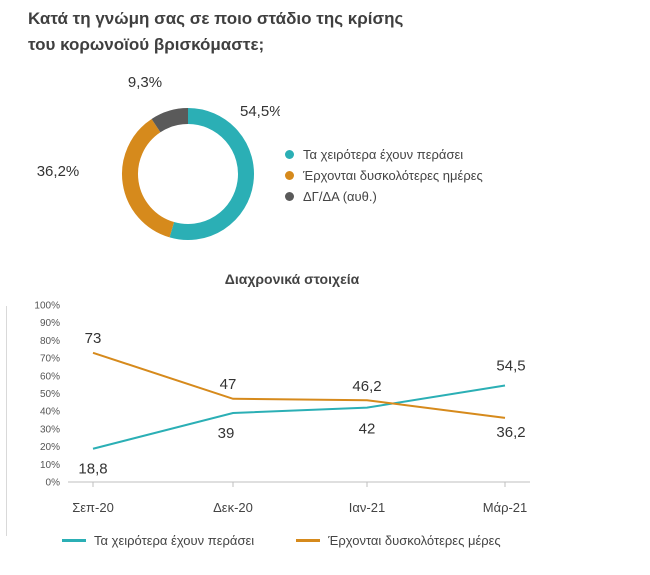  Describe the element at coordinates (260, 111) in the screenshot. I see `donut-label-better: 54,5%` at that location.